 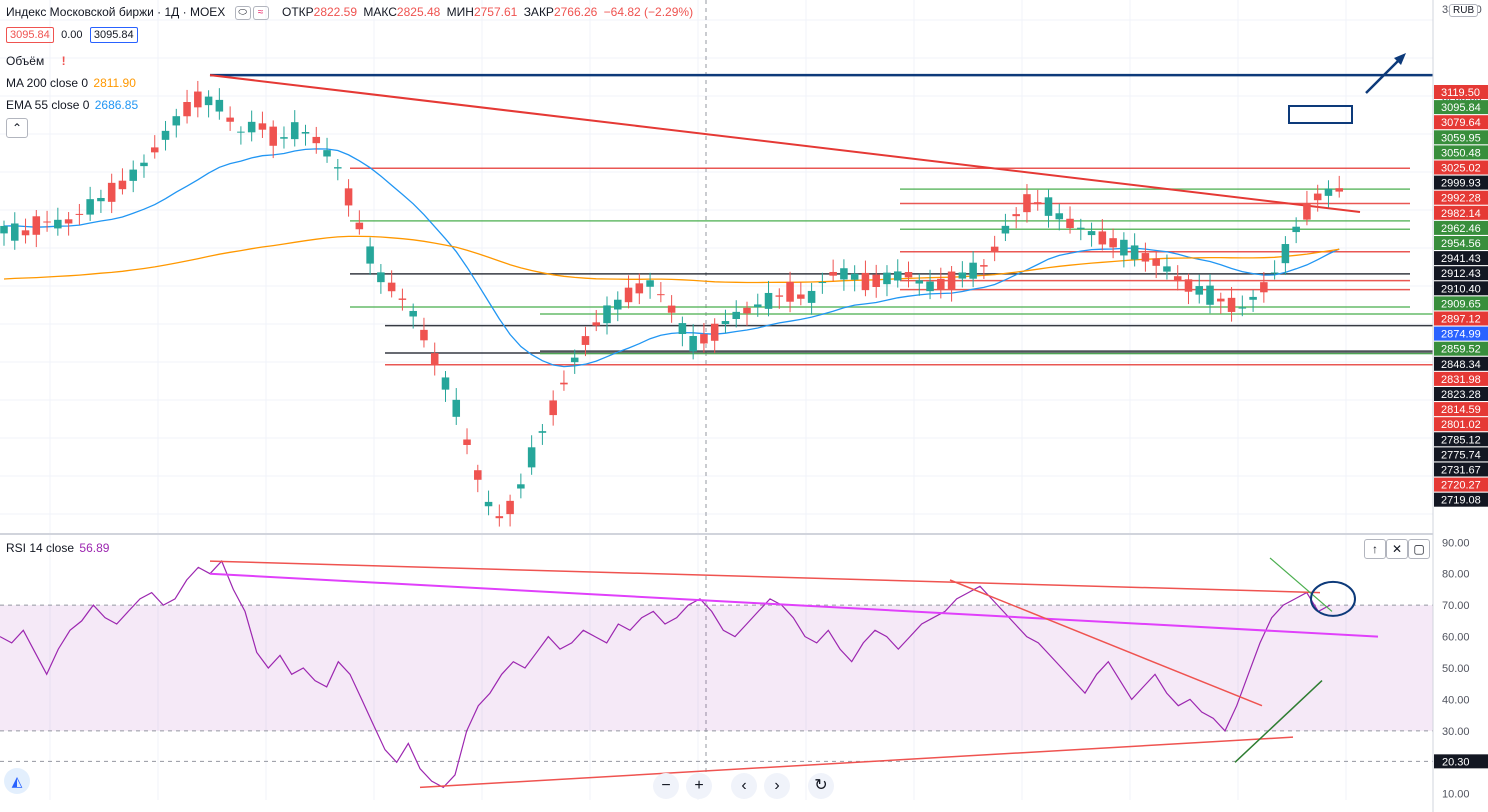 What do you see at coordinates (699, 786) in the screenshot?
I see `zoom-in-button: +` at bounding box center [699, 786].